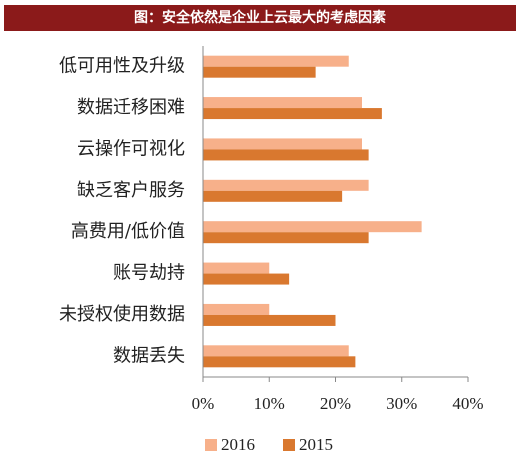 This screenshot has width=520, height=463. I want to click on legend-label: 2015, so click(316, 444).